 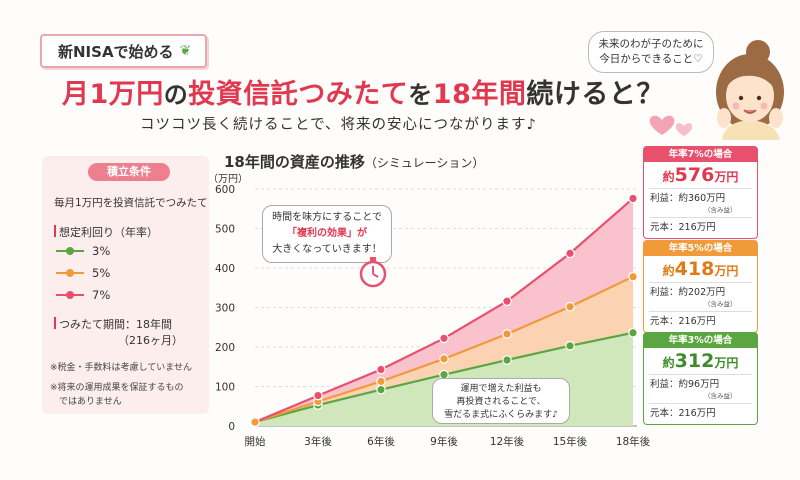 What do you see at coordinates (86, 402) in the screenshot?
I see `note-guarantee-2: ではありません` at bounding box center [86, 402].